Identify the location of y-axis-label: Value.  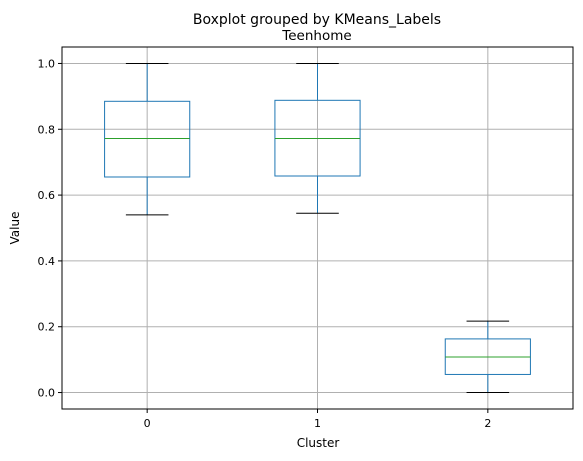
(15, 228).